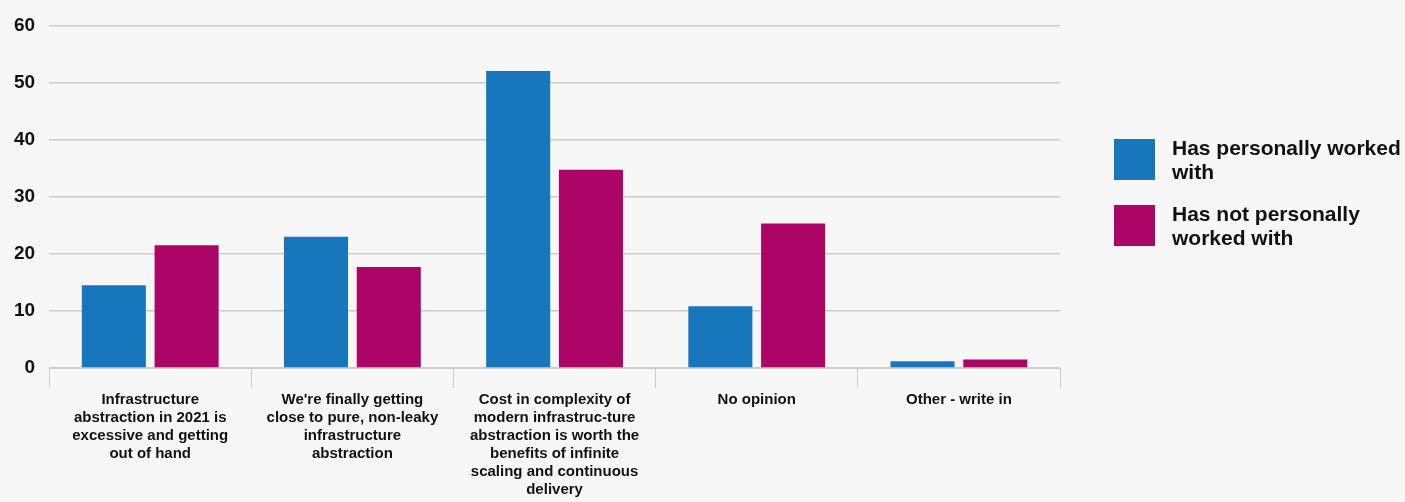  Describe the element at coordinates (1287, 160) in the screenshot. I see `legend-label: Has personally worked with` at that location.